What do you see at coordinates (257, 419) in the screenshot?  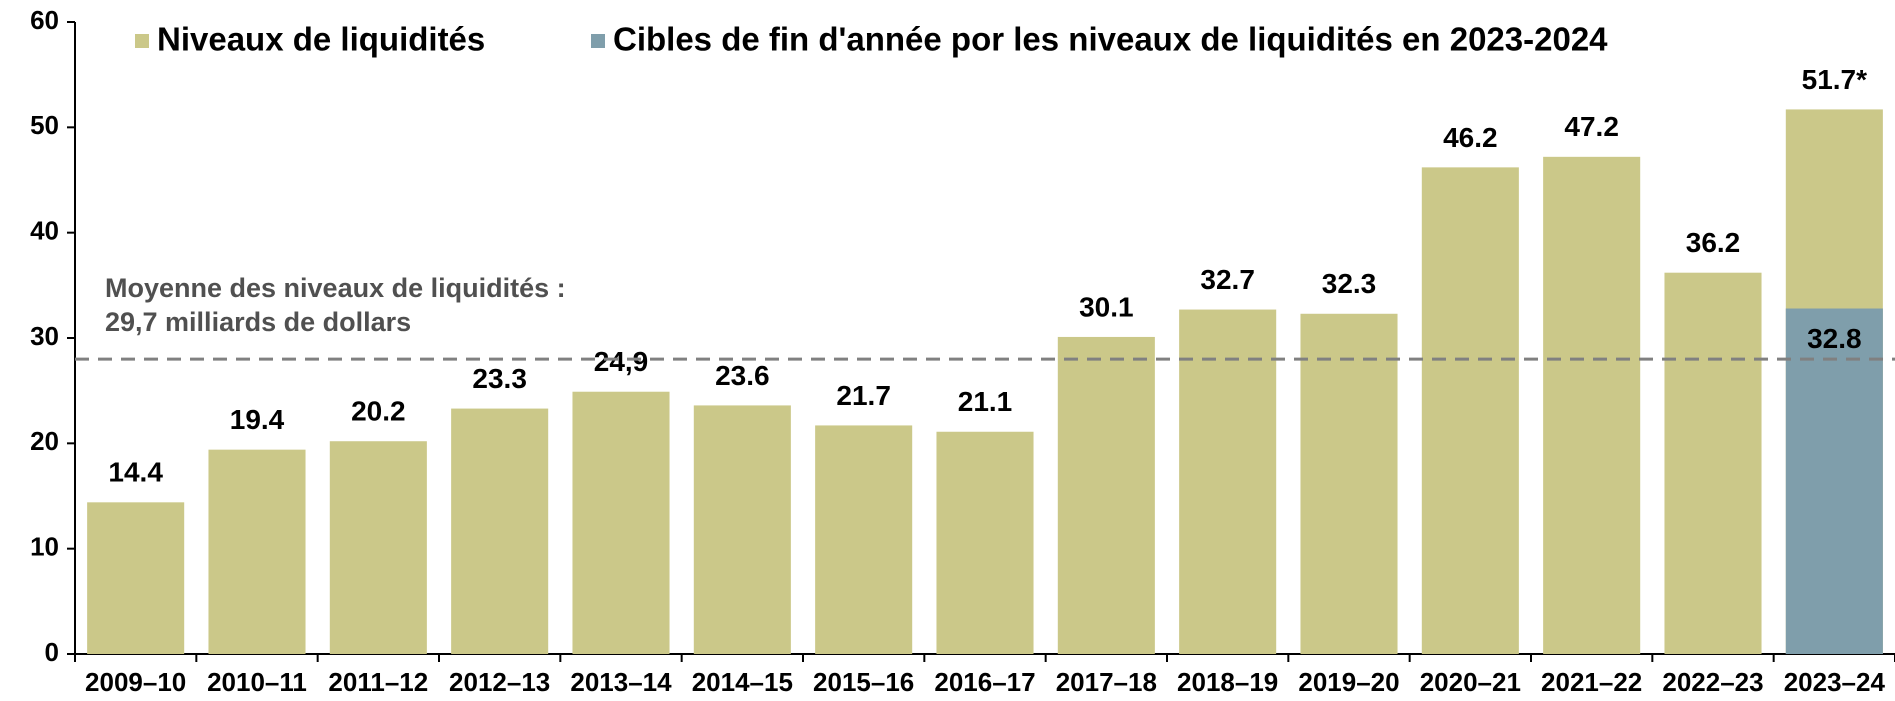 I see `value-label: 19.4` at bounding box center [257, 419].